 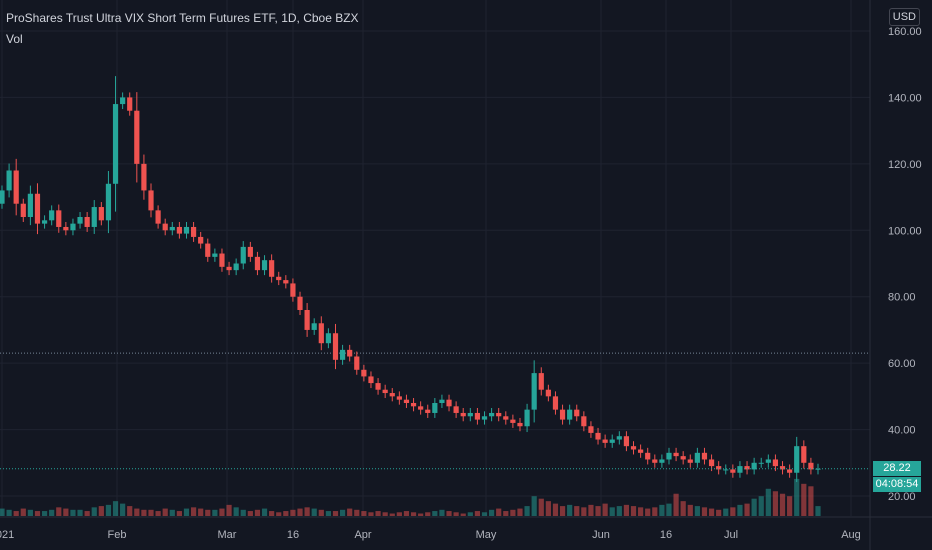 I want to click on countdown-badge: 04:08:54, so click(x=897, y=484).